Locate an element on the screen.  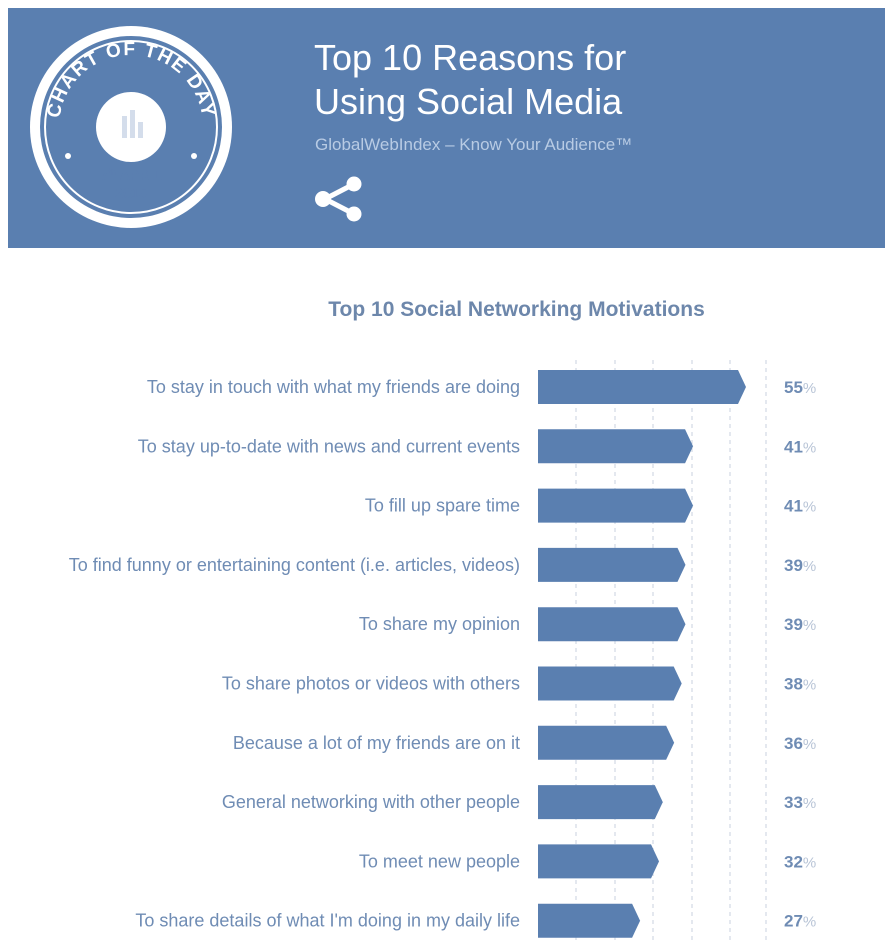
chart-of-the-day-badge: CHART OF THE DAY 7th APRIL 2015 is located at coordinates (131, 127).